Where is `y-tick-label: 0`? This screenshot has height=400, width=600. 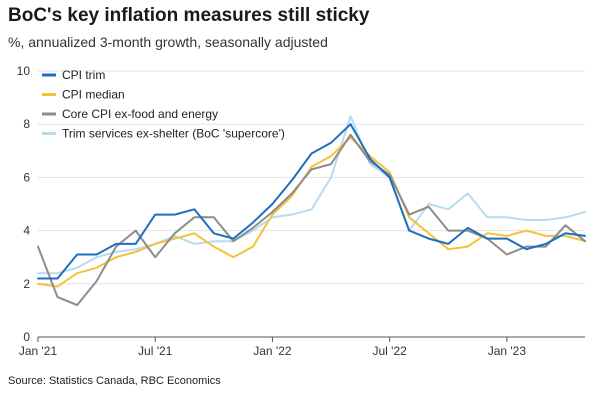 y-tick-label: 0 is located at coordinates (26, 337).